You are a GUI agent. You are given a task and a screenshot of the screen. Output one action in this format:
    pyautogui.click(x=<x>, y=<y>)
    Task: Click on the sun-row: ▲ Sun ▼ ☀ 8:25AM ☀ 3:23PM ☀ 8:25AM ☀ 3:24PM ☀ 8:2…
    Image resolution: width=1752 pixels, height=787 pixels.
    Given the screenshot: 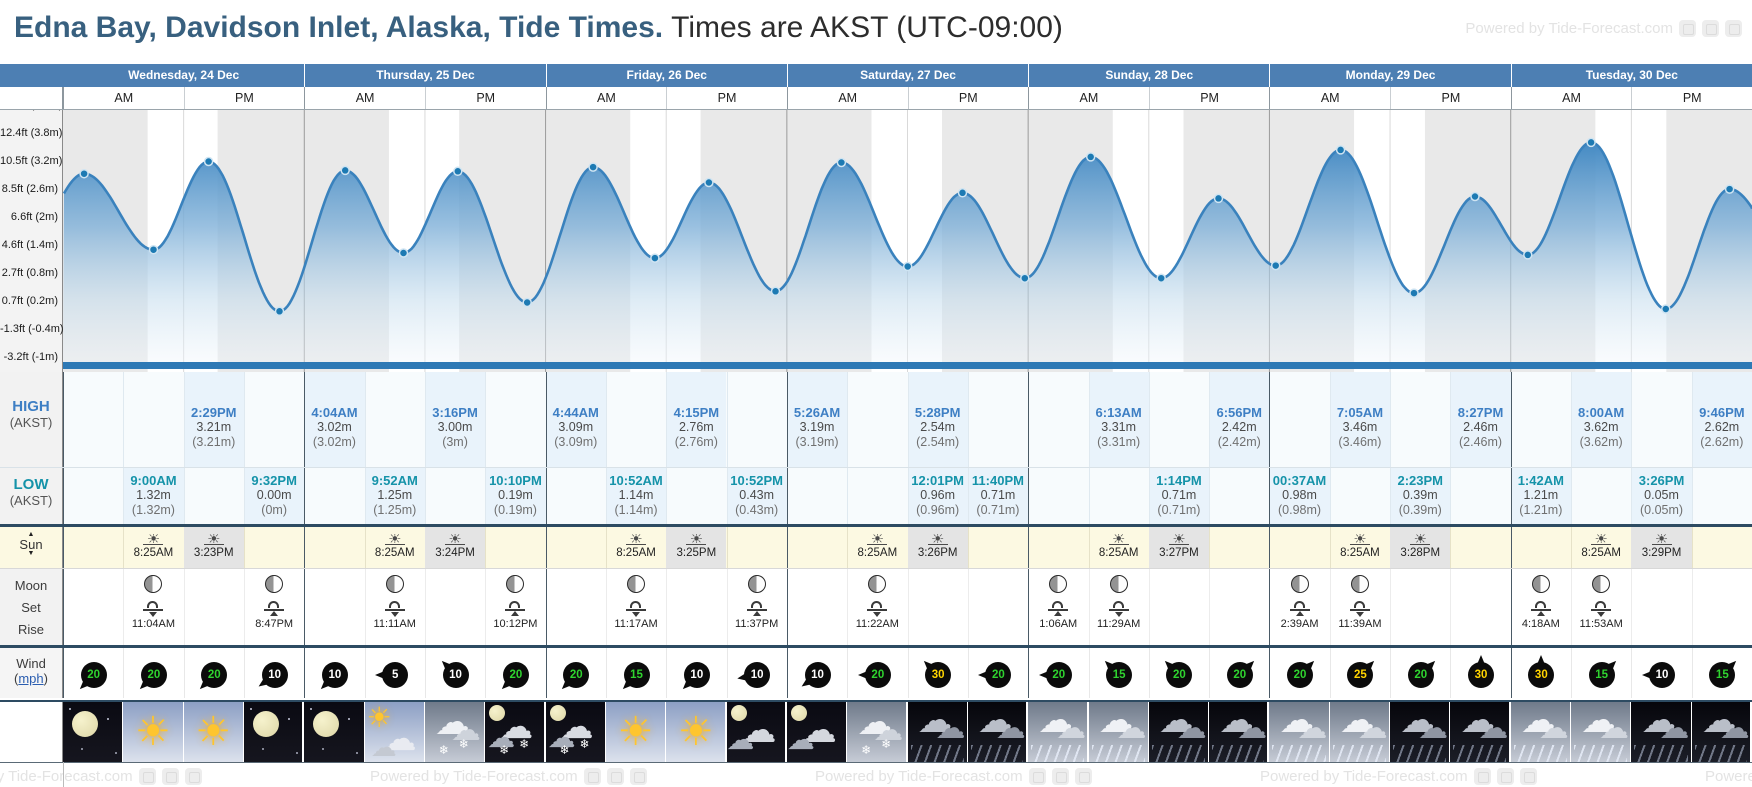 What is the action you would take?
    pyautogui.click(x=876, y=547)
    